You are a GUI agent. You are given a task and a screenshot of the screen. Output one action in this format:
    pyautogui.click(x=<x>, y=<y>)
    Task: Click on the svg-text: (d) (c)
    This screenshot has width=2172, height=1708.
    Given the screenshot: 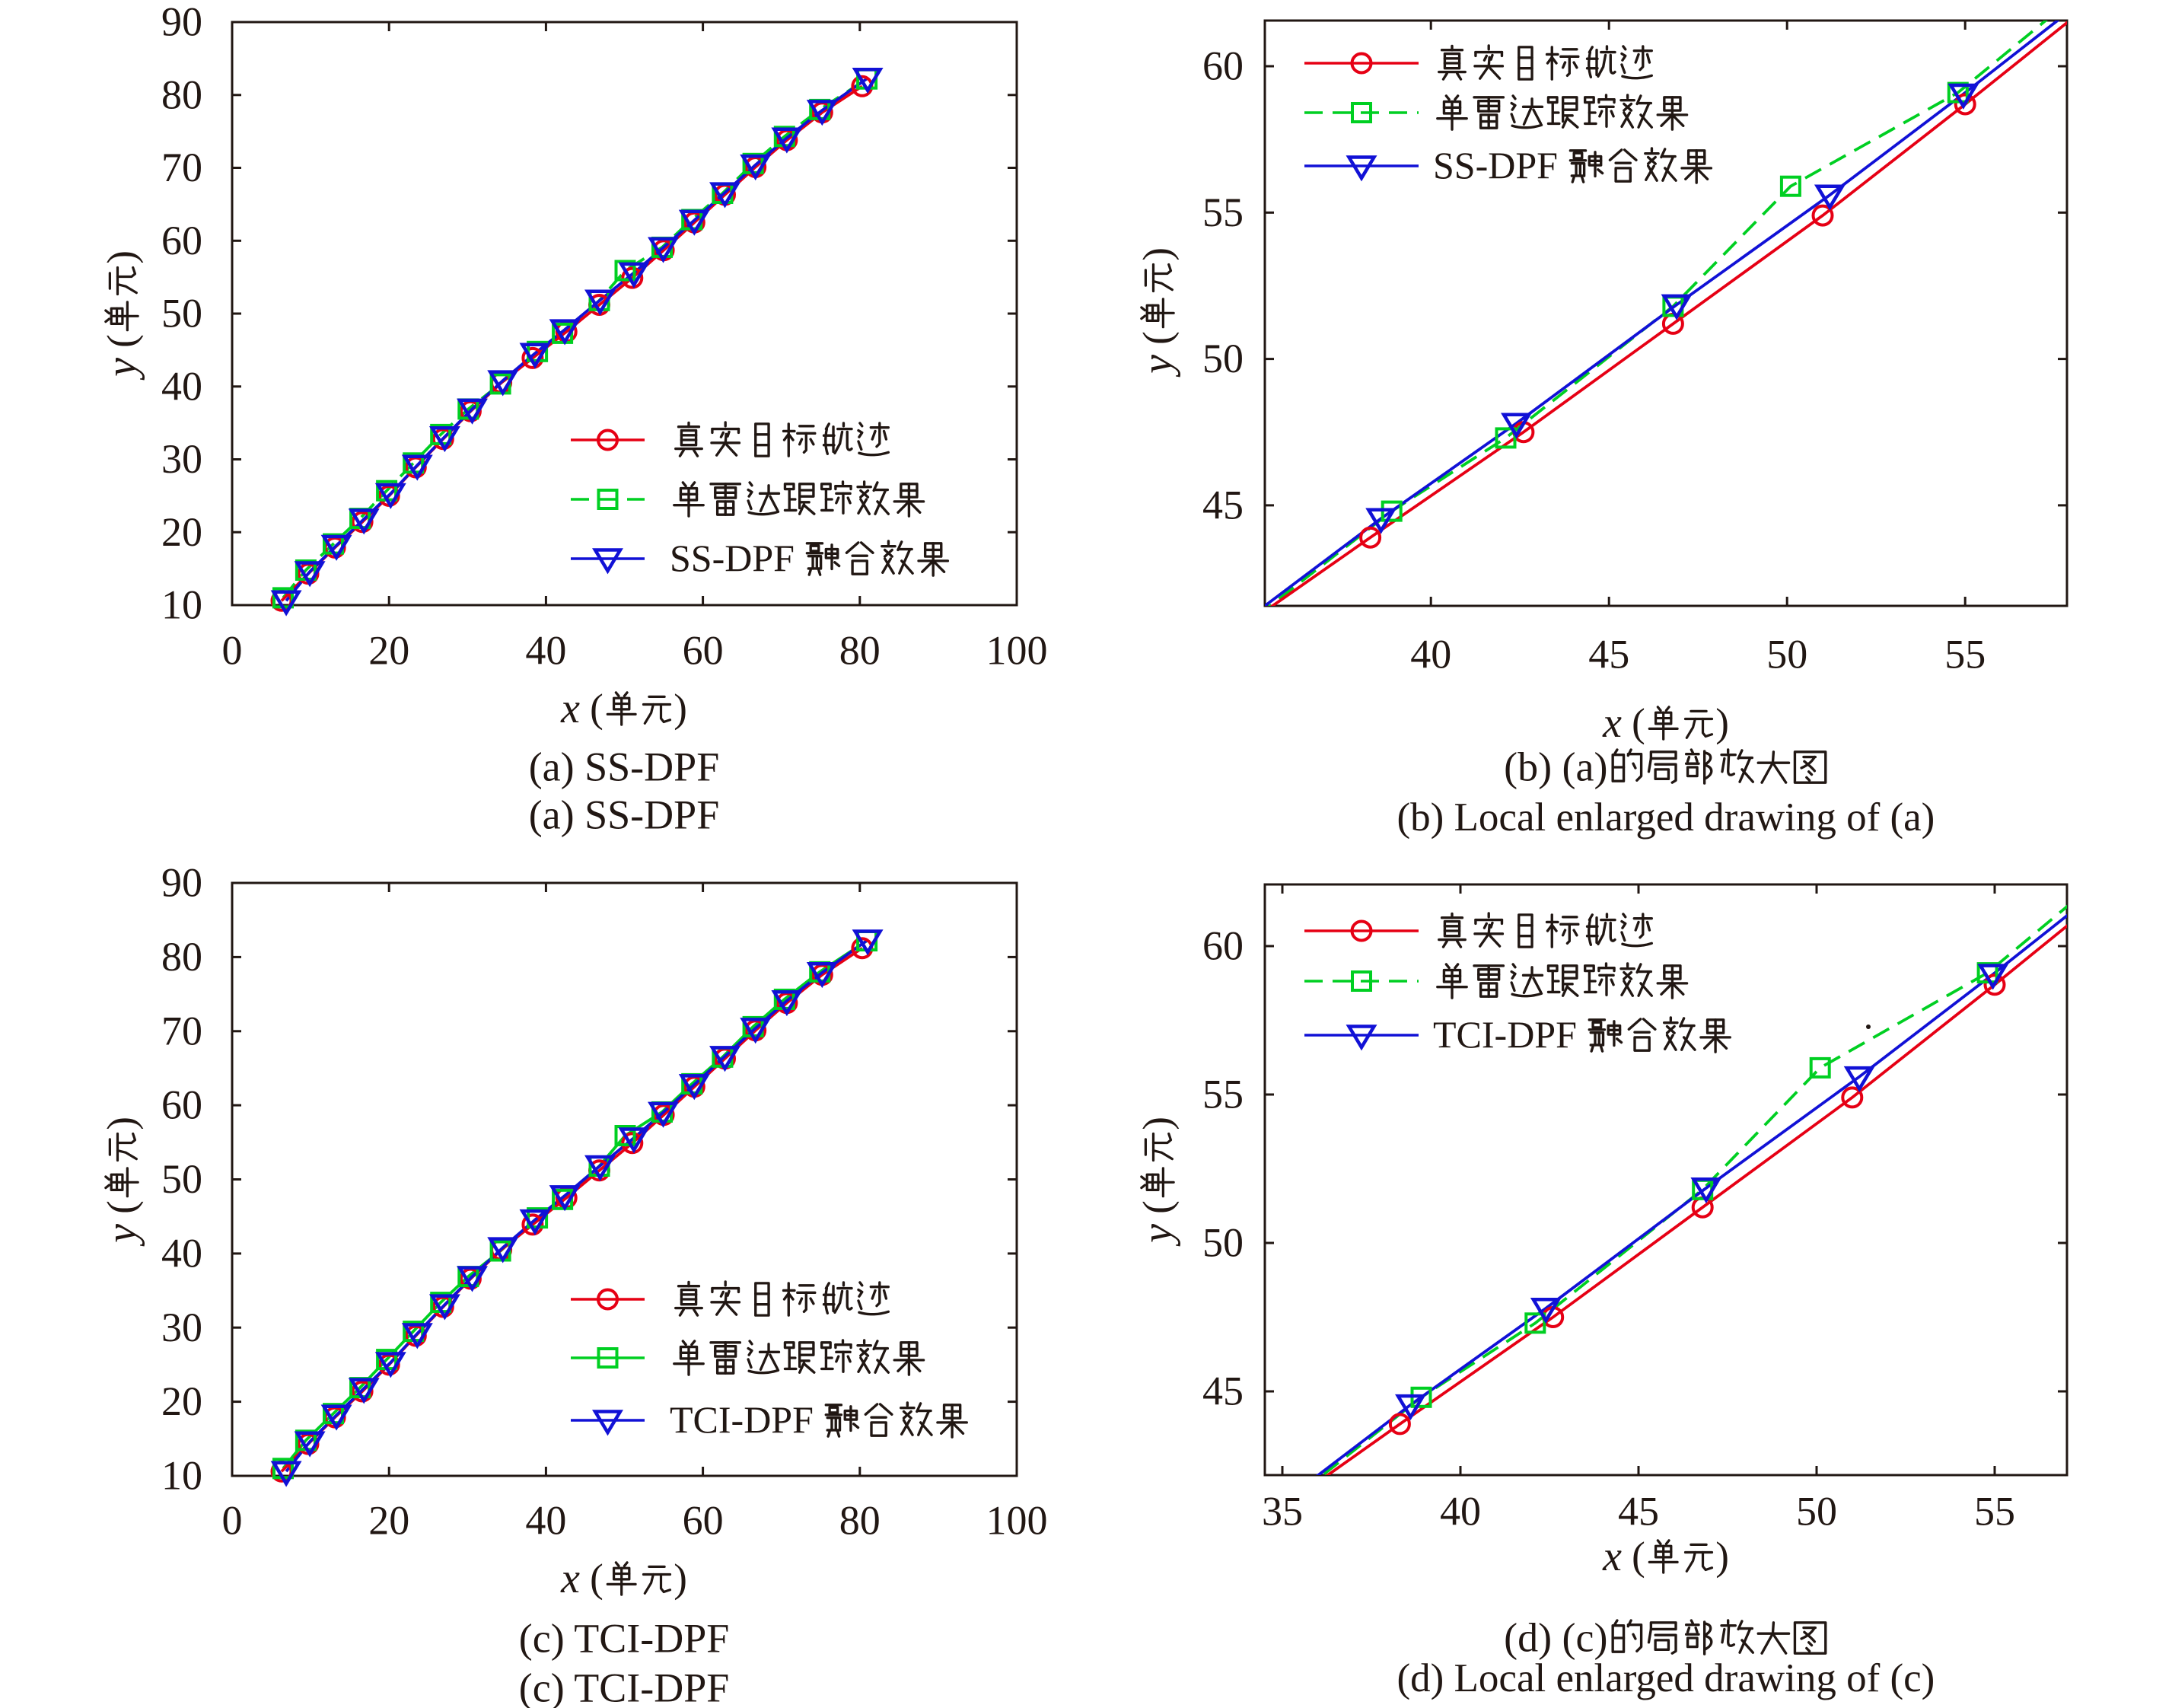 What is the action you would take?
    pyautogui.click(x=1555, y=1638)
    